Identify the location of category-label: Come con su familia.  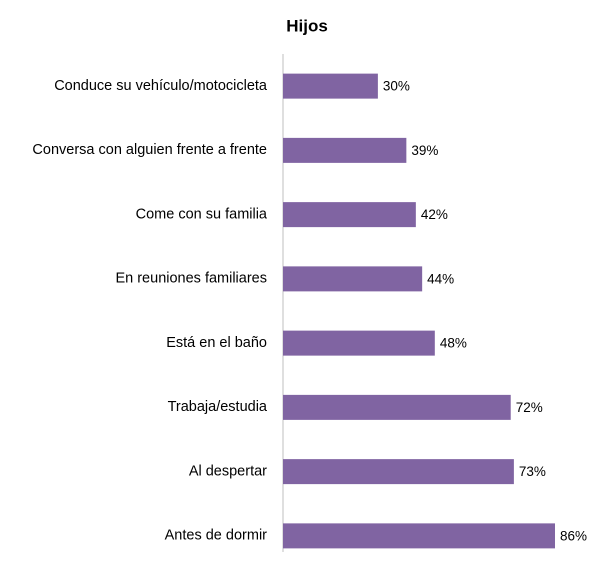
(202, 214).